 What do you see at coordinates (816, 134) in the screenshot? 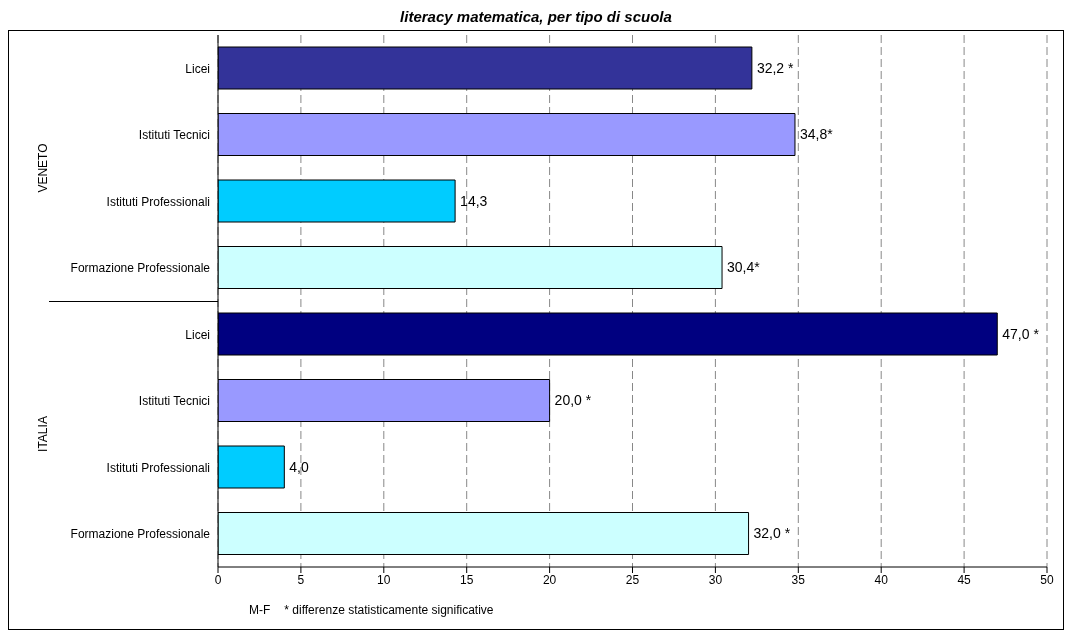
I see `data-label: 34,8*` at bounding box center [816, 134].